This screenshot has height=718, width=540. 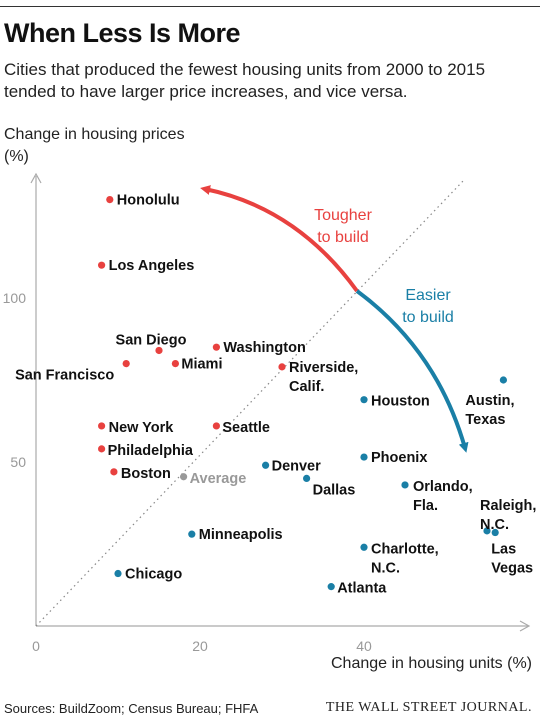 I want to click on point-label-chicago: Chicago, so click(x=153, y=575).